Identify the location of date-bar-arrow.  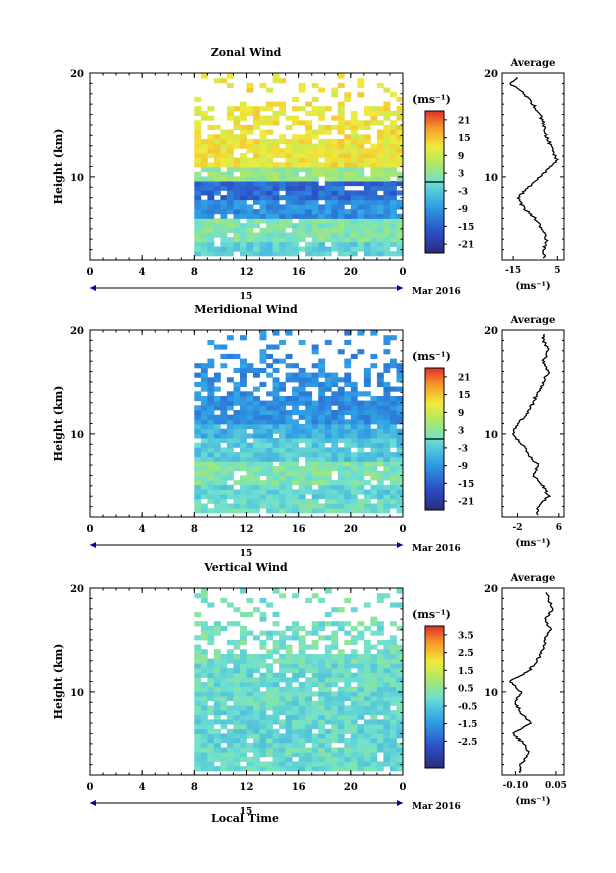
(400, 288).